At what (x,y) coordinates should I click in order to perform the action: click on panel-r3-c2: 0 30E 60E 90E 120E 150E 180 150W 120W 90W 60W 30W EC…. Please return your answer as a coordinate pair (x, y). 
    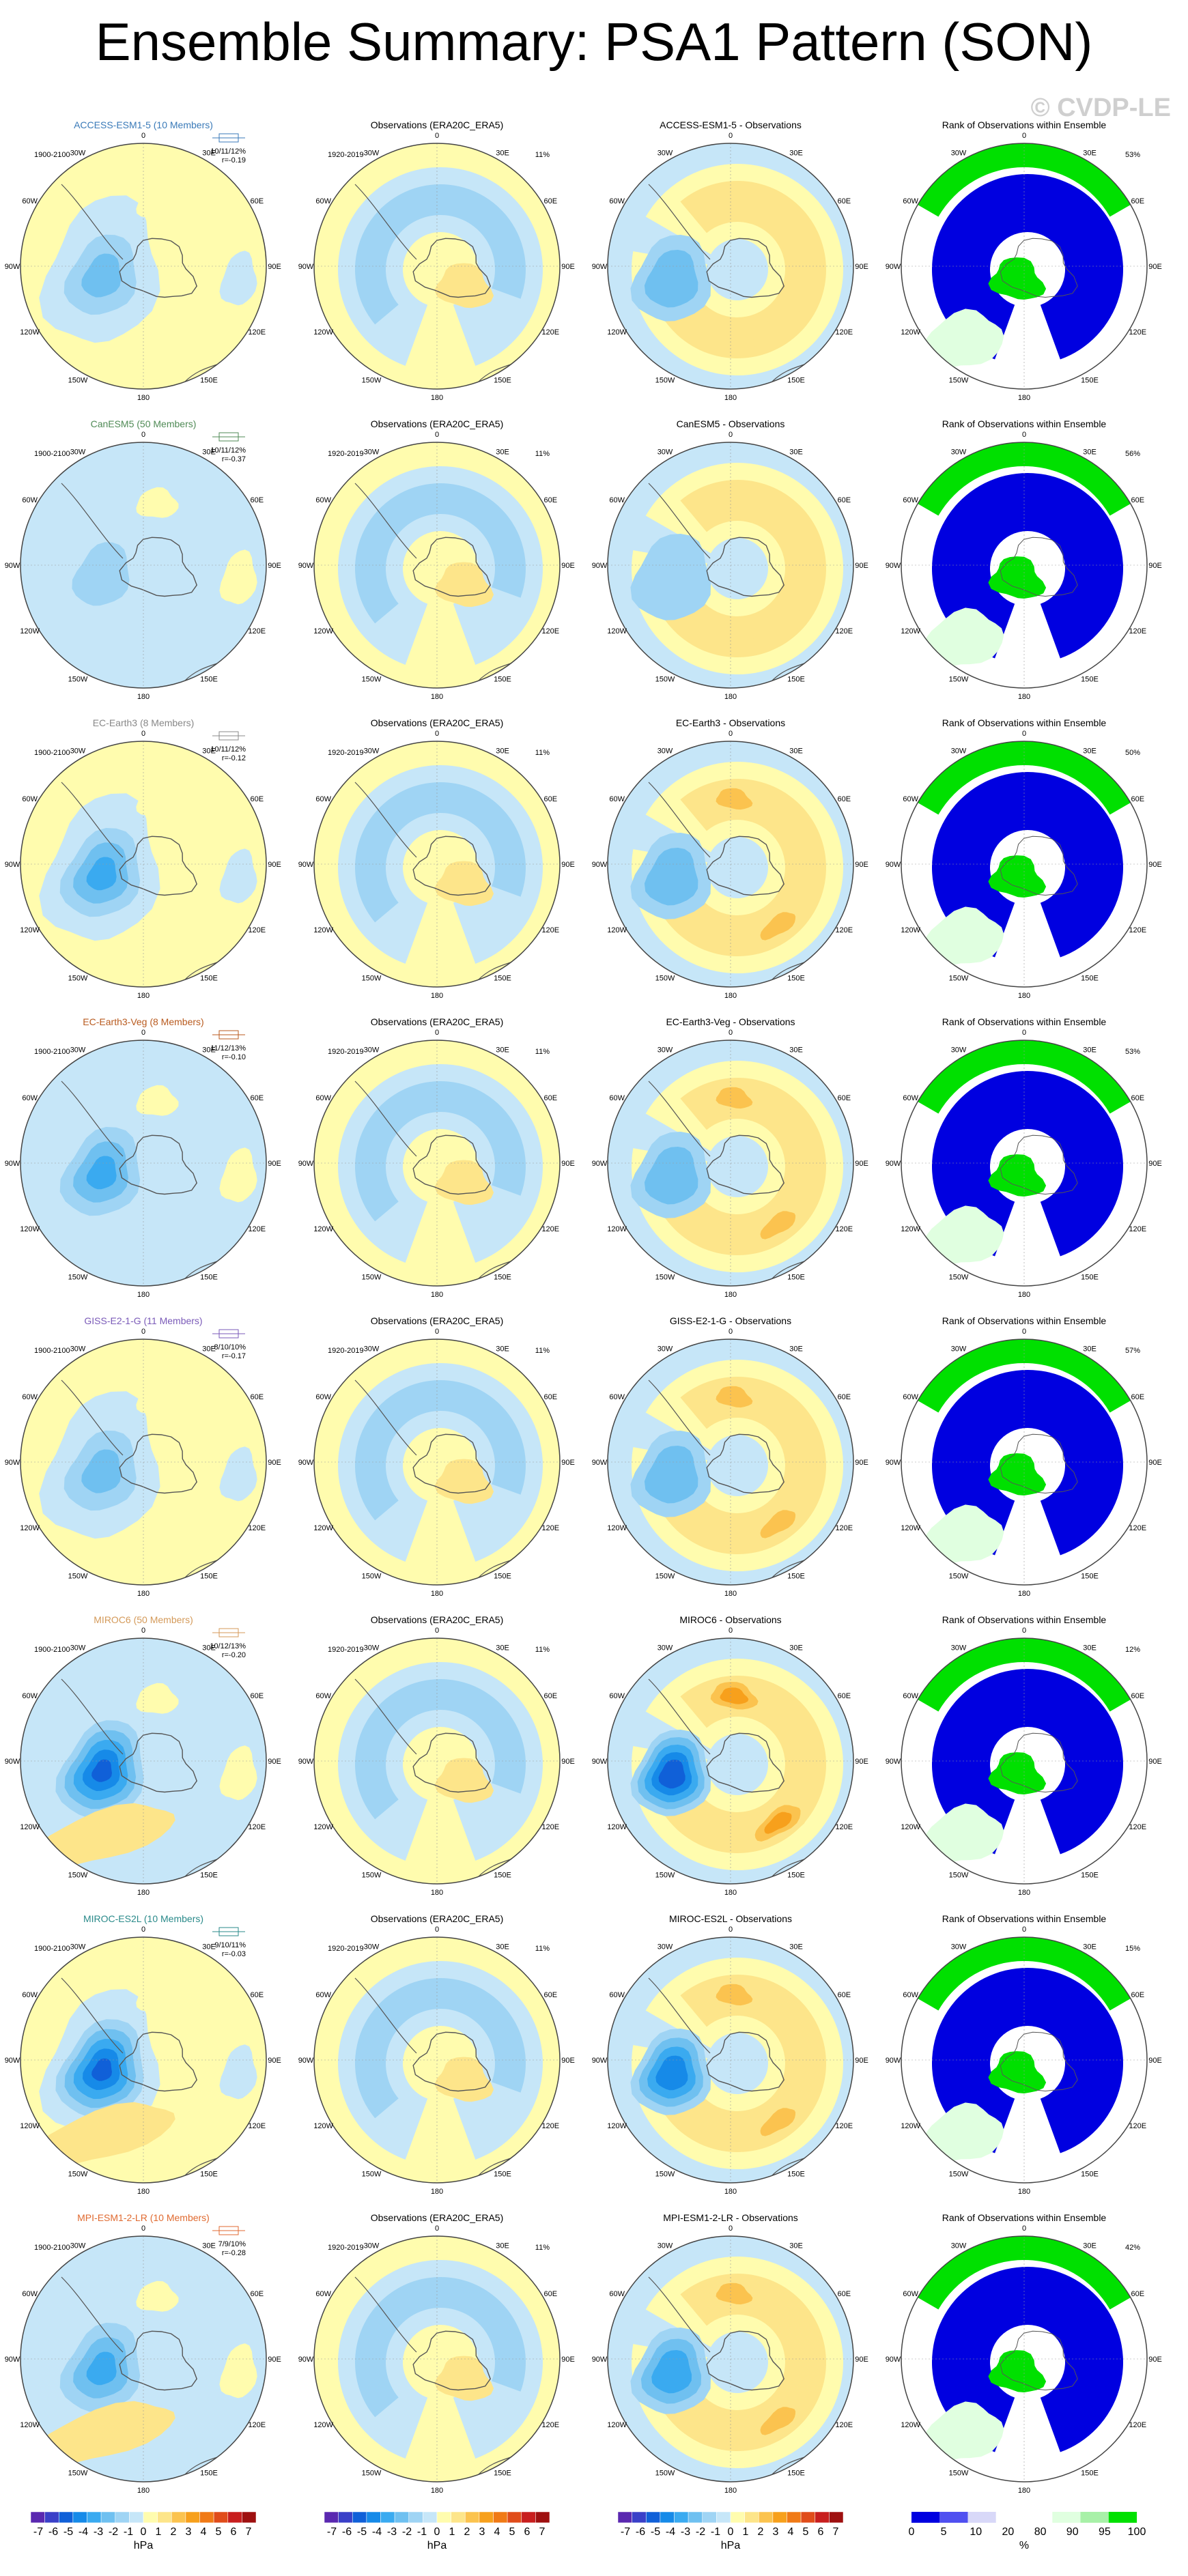
    Looking at the image, I should click on (730, 1157).